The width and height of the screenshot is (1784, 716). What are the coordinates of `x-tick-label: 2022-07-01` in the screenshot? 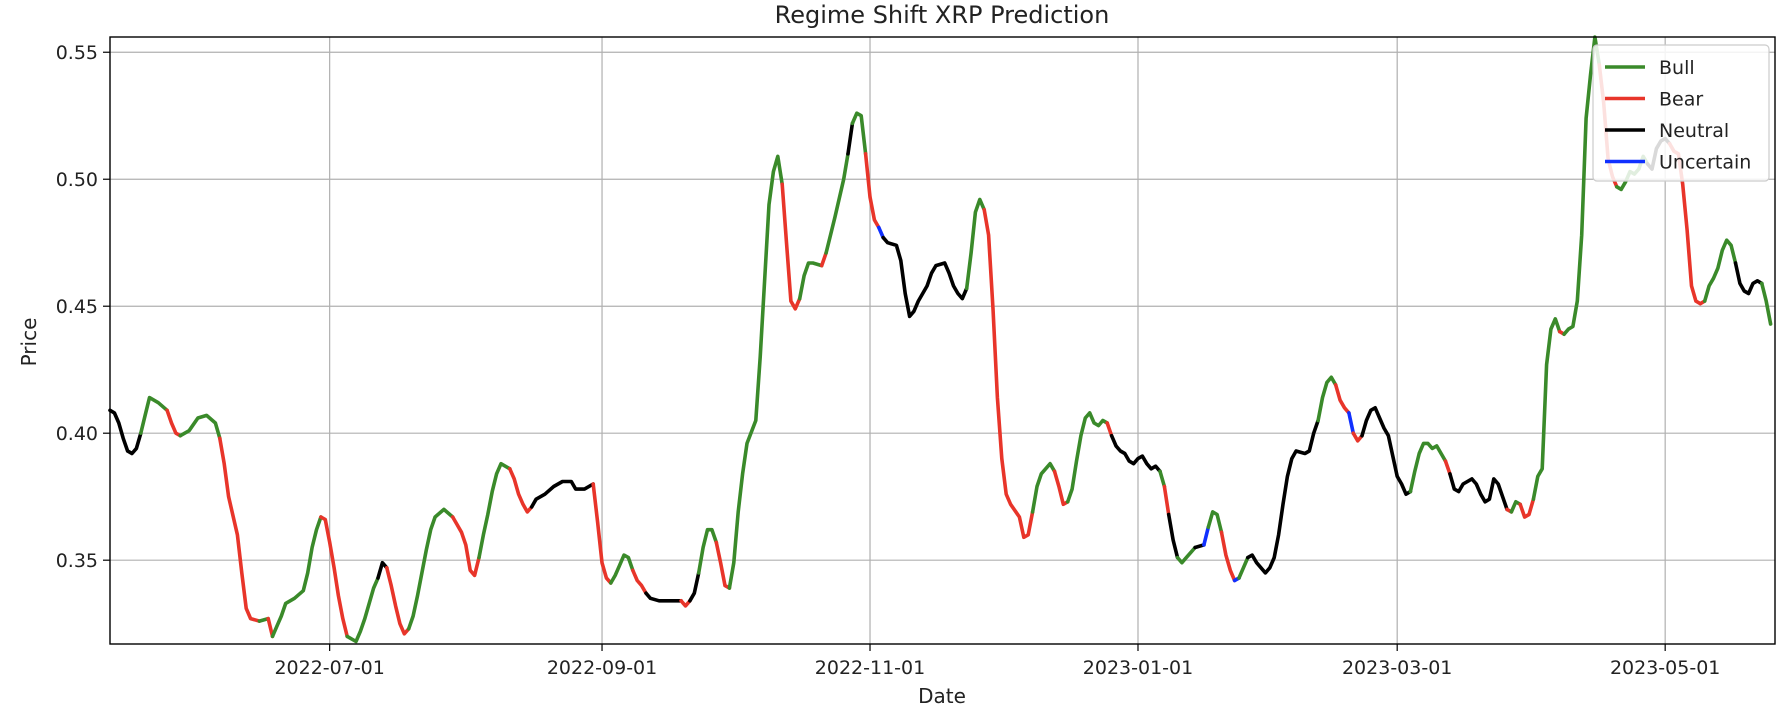 It's located at (329, 668).